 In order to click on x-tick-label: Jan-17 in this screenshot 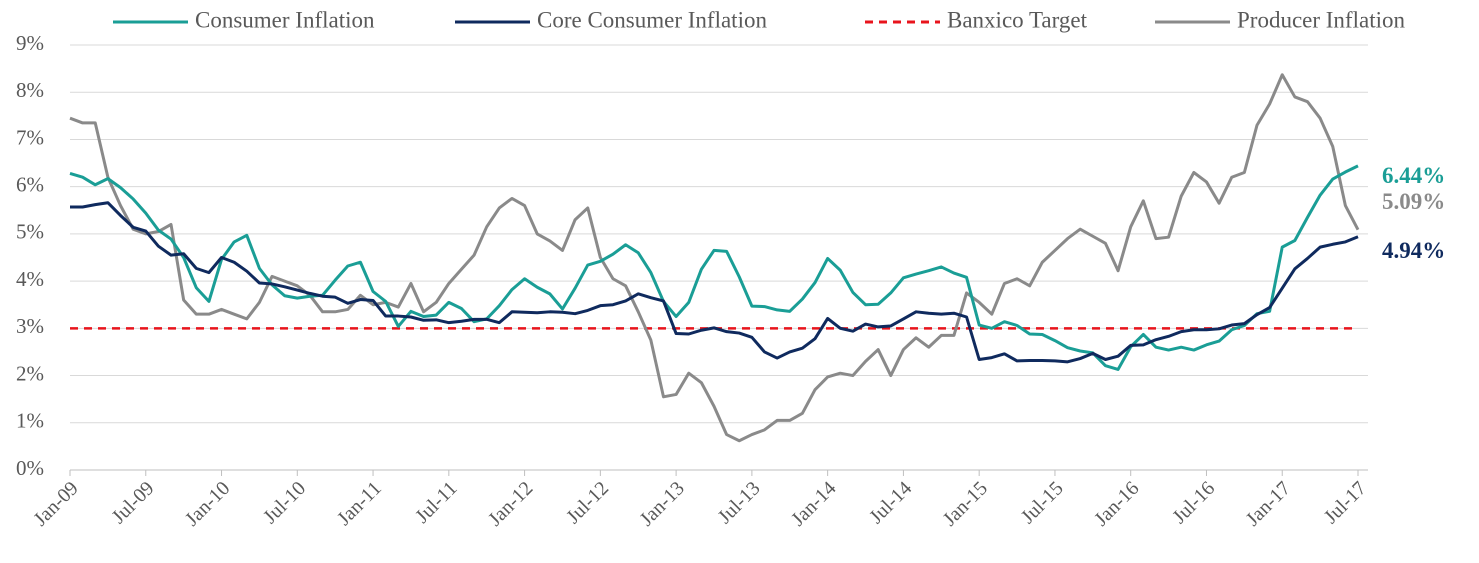, I will do `click(1268, 503)`.